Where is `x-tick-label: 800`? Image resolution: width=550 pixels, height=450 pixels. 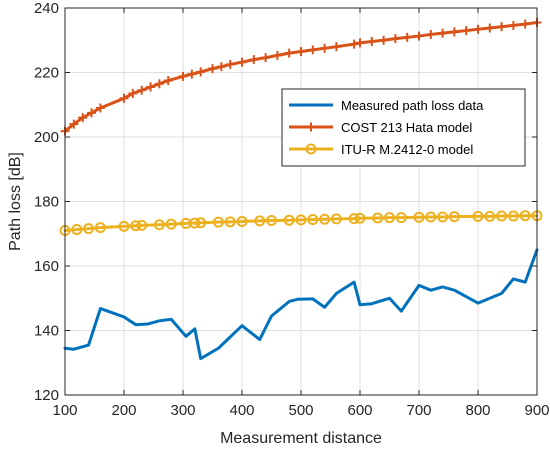 x-tick-label: 800 is located at coordinates (477, 410).